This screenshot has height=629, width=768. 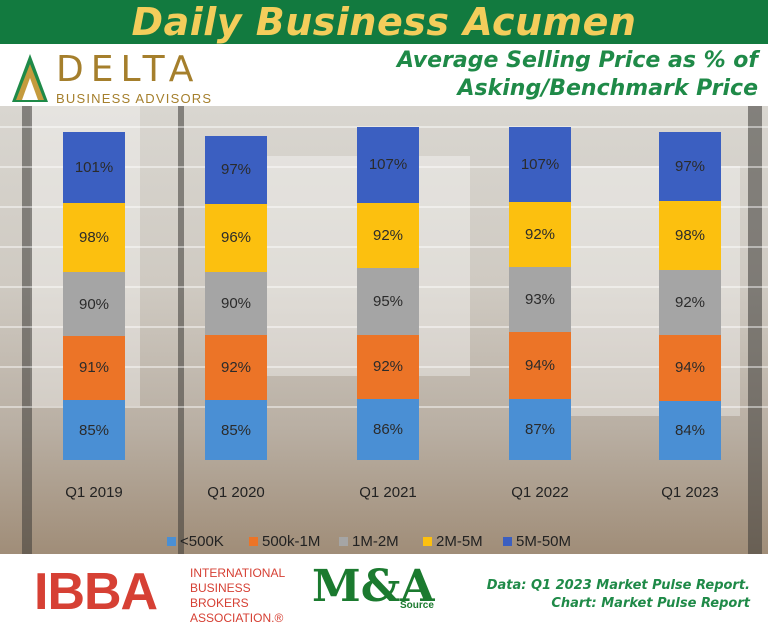 What do you see at coordinates (128, 69) in the screenshot?
I see `delta-logo-word: DELTA` at bounding box center [128, 69].